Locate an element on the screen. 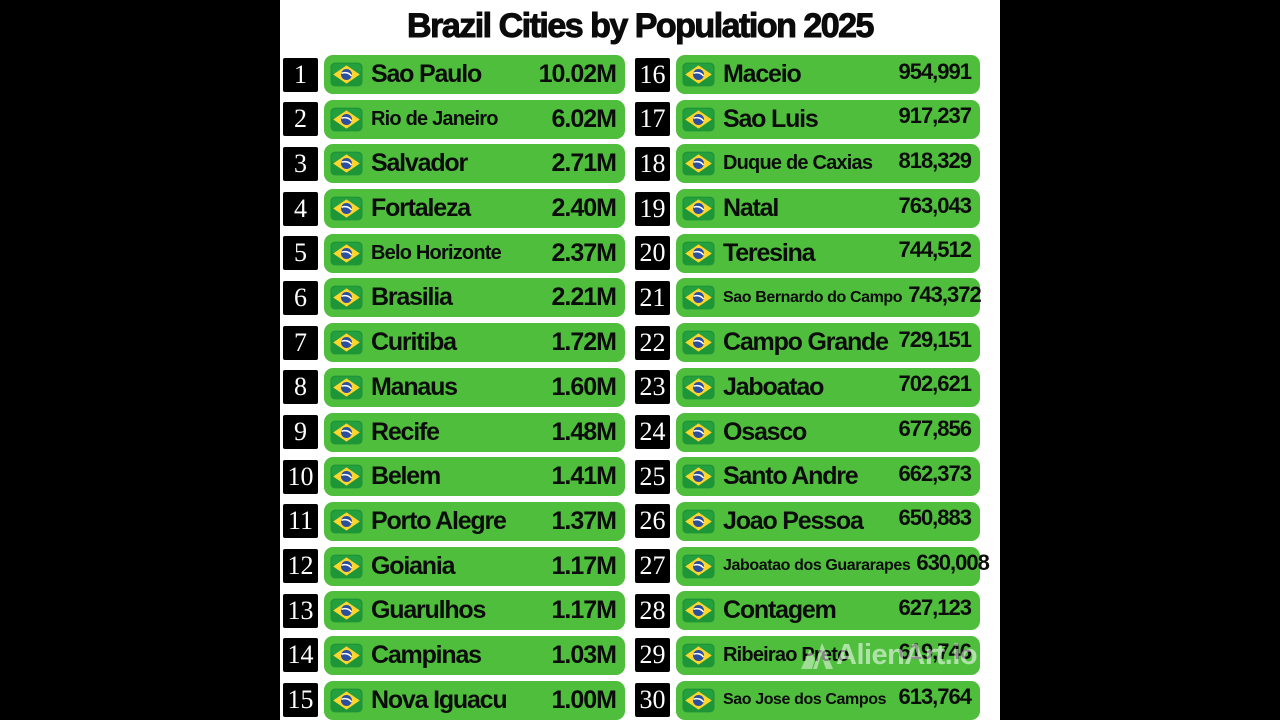 This screenshot has height=720, width=1280. city-bar: Duque de Caxias 818,329 is located at coordinates (828, 164).